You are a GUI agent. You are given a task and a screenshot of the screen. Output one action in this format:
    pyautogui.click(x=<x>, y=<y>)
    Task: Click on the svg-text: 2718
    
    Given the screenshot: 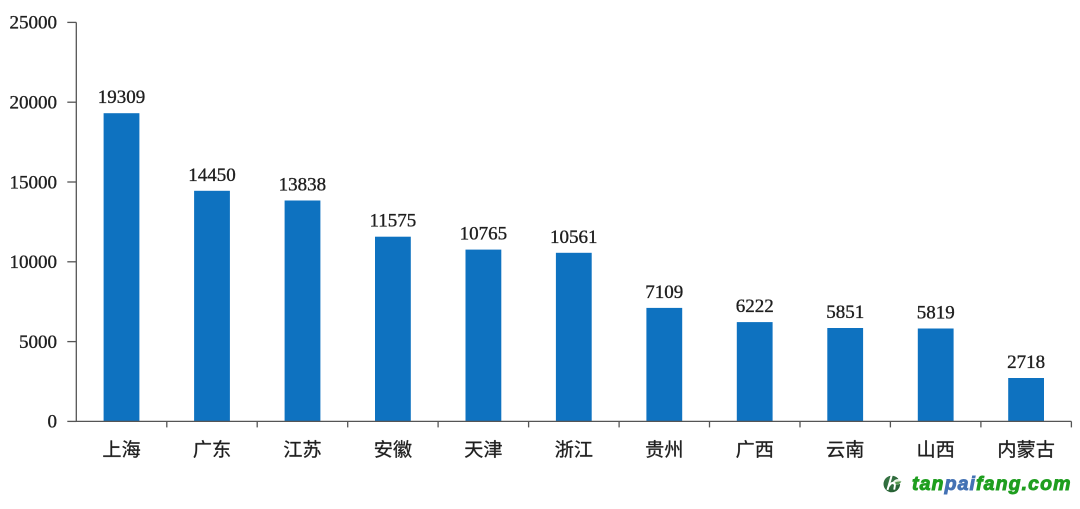 What is the action you would take?
    pyautogui.click(x=1026, y=362)
    